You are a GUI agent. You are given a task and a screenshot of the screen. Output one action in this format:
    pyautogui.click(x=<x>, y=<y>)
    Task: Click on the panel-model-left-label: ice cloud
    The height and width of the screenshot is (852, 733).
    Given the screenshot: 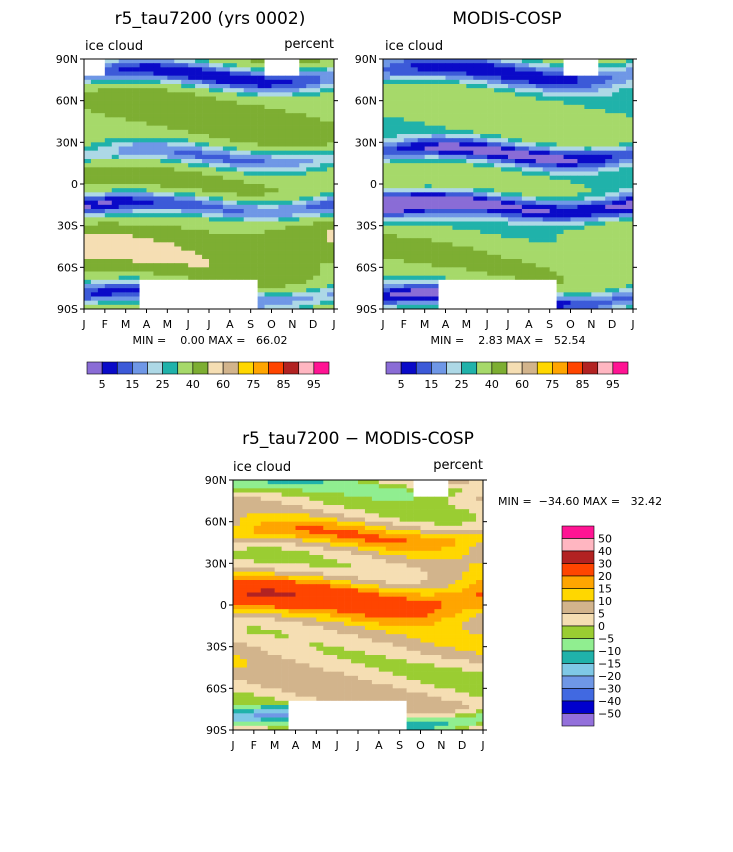 What is the action you would take?
    pyautogui.click(x=114, y=46)
    